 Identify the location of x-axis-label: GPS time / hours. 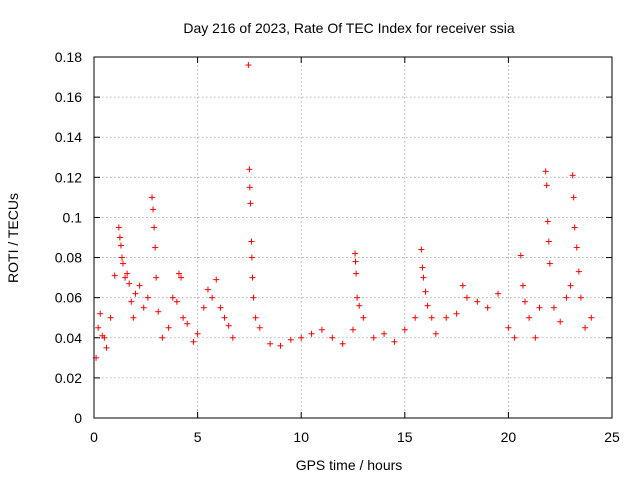
(349, 465).